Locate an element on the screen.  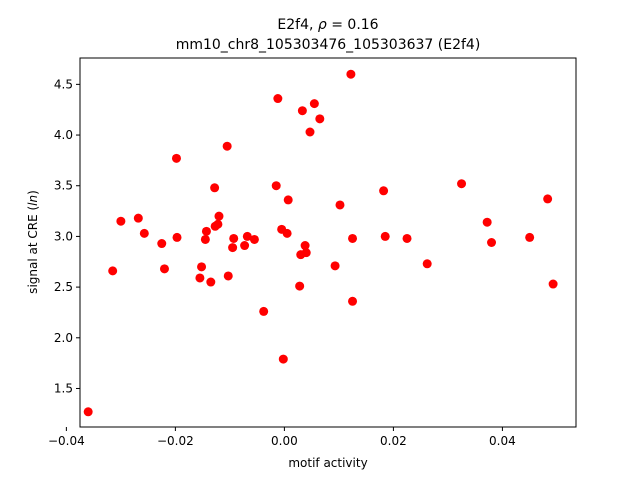
chart-title-line1: E2f4, ρ = 0.16 is located at coordinates (327, 25).